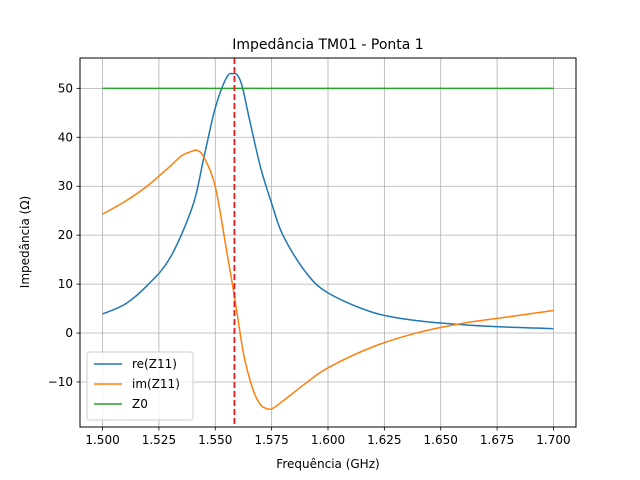 The height and width of the screenshot is (480, 640). What do you see at coordinates (60, 382) in the screenshot?
I see `y-tick-label: −10` at bounding box center [60, 382].